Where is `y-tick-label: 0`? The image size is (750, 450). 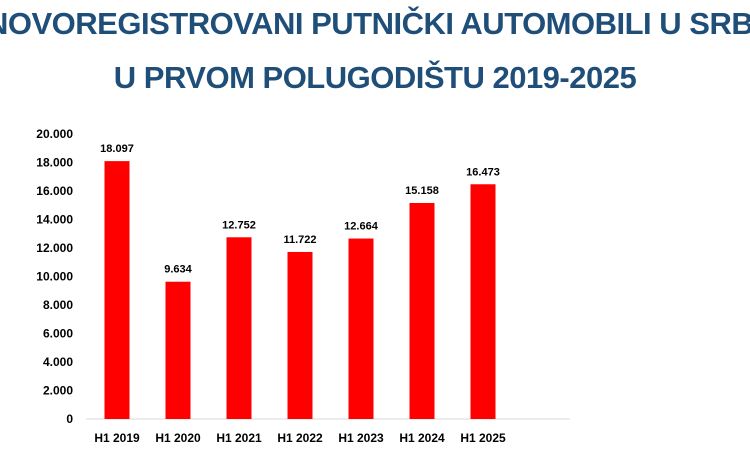 y-tick-label: 0 is located at coordinates (69, 419).